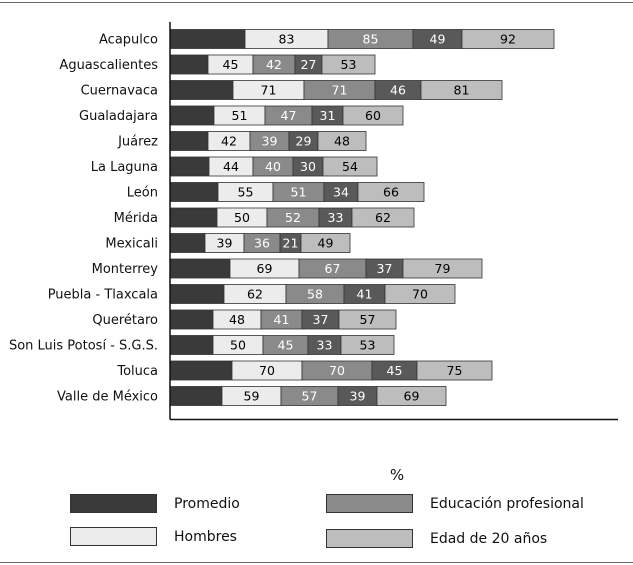 The width and height of the screenshot is (633, 565). I want to click on data-label: 85, so click(371, 39).